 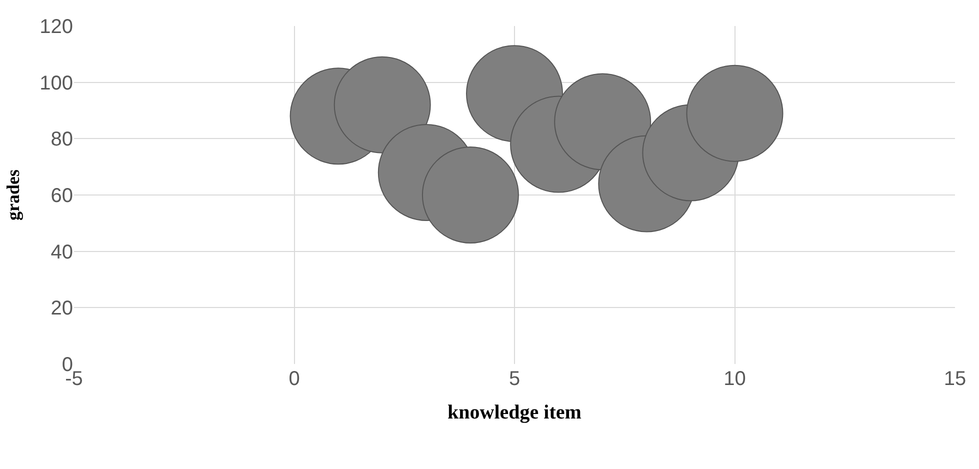 I want to click on x-tick-label: 10, so click(x=735, y=379).